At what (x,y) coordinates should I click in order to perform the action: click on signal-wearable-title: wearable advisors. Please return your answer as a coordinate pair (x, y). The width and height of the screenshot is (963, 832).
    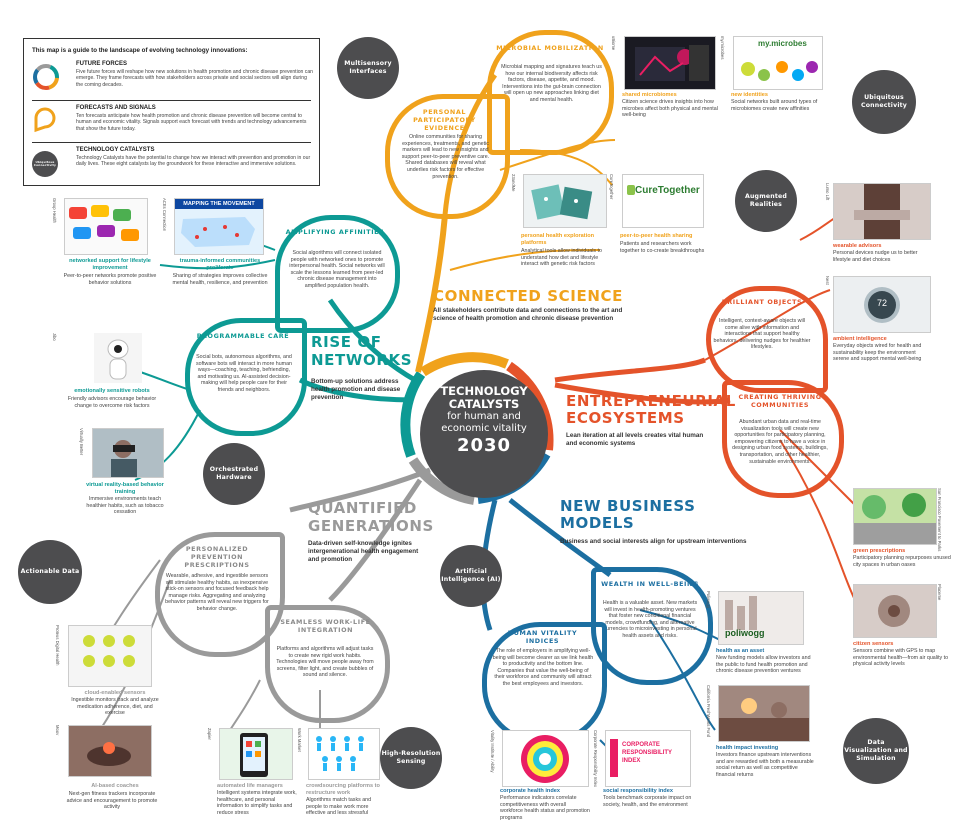
    Looking at the image, I should click on (857, 246).